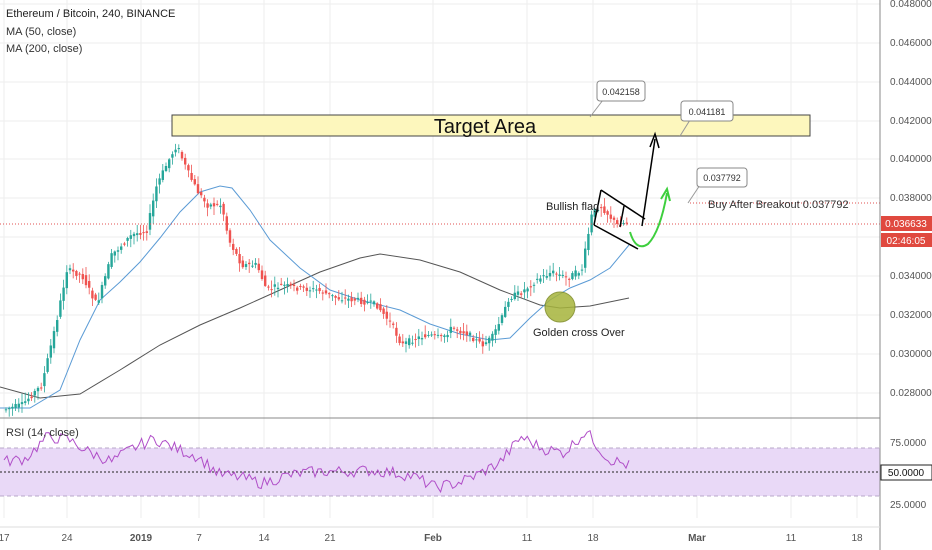 This screenshot has width=932, height=550. I want to click on price-tick-label: 0.030000, so click(911, 354).